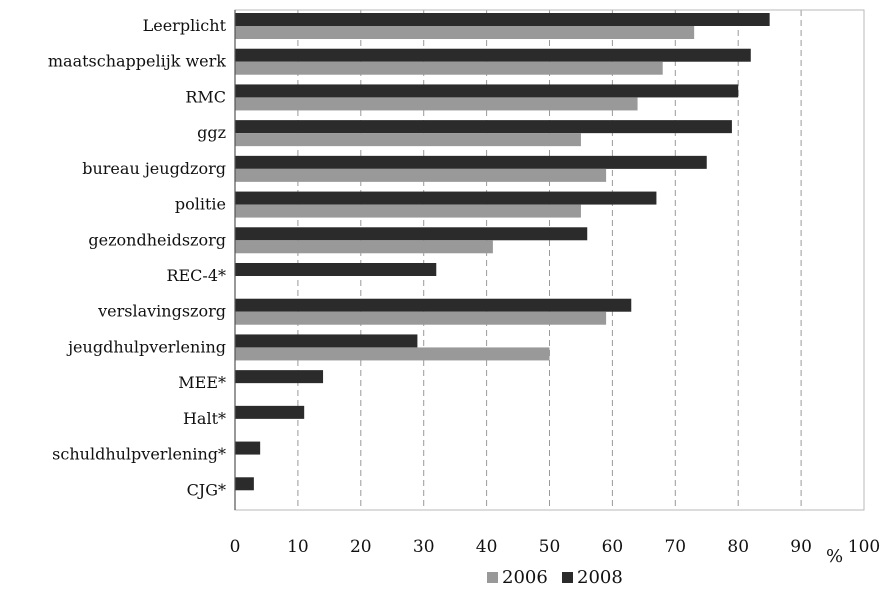 This screenshot has height=594, width=887. Describe the element at coordinates (157, 239) in the screenshot. I see `category-label-6: gezondheidszorg` at that location.